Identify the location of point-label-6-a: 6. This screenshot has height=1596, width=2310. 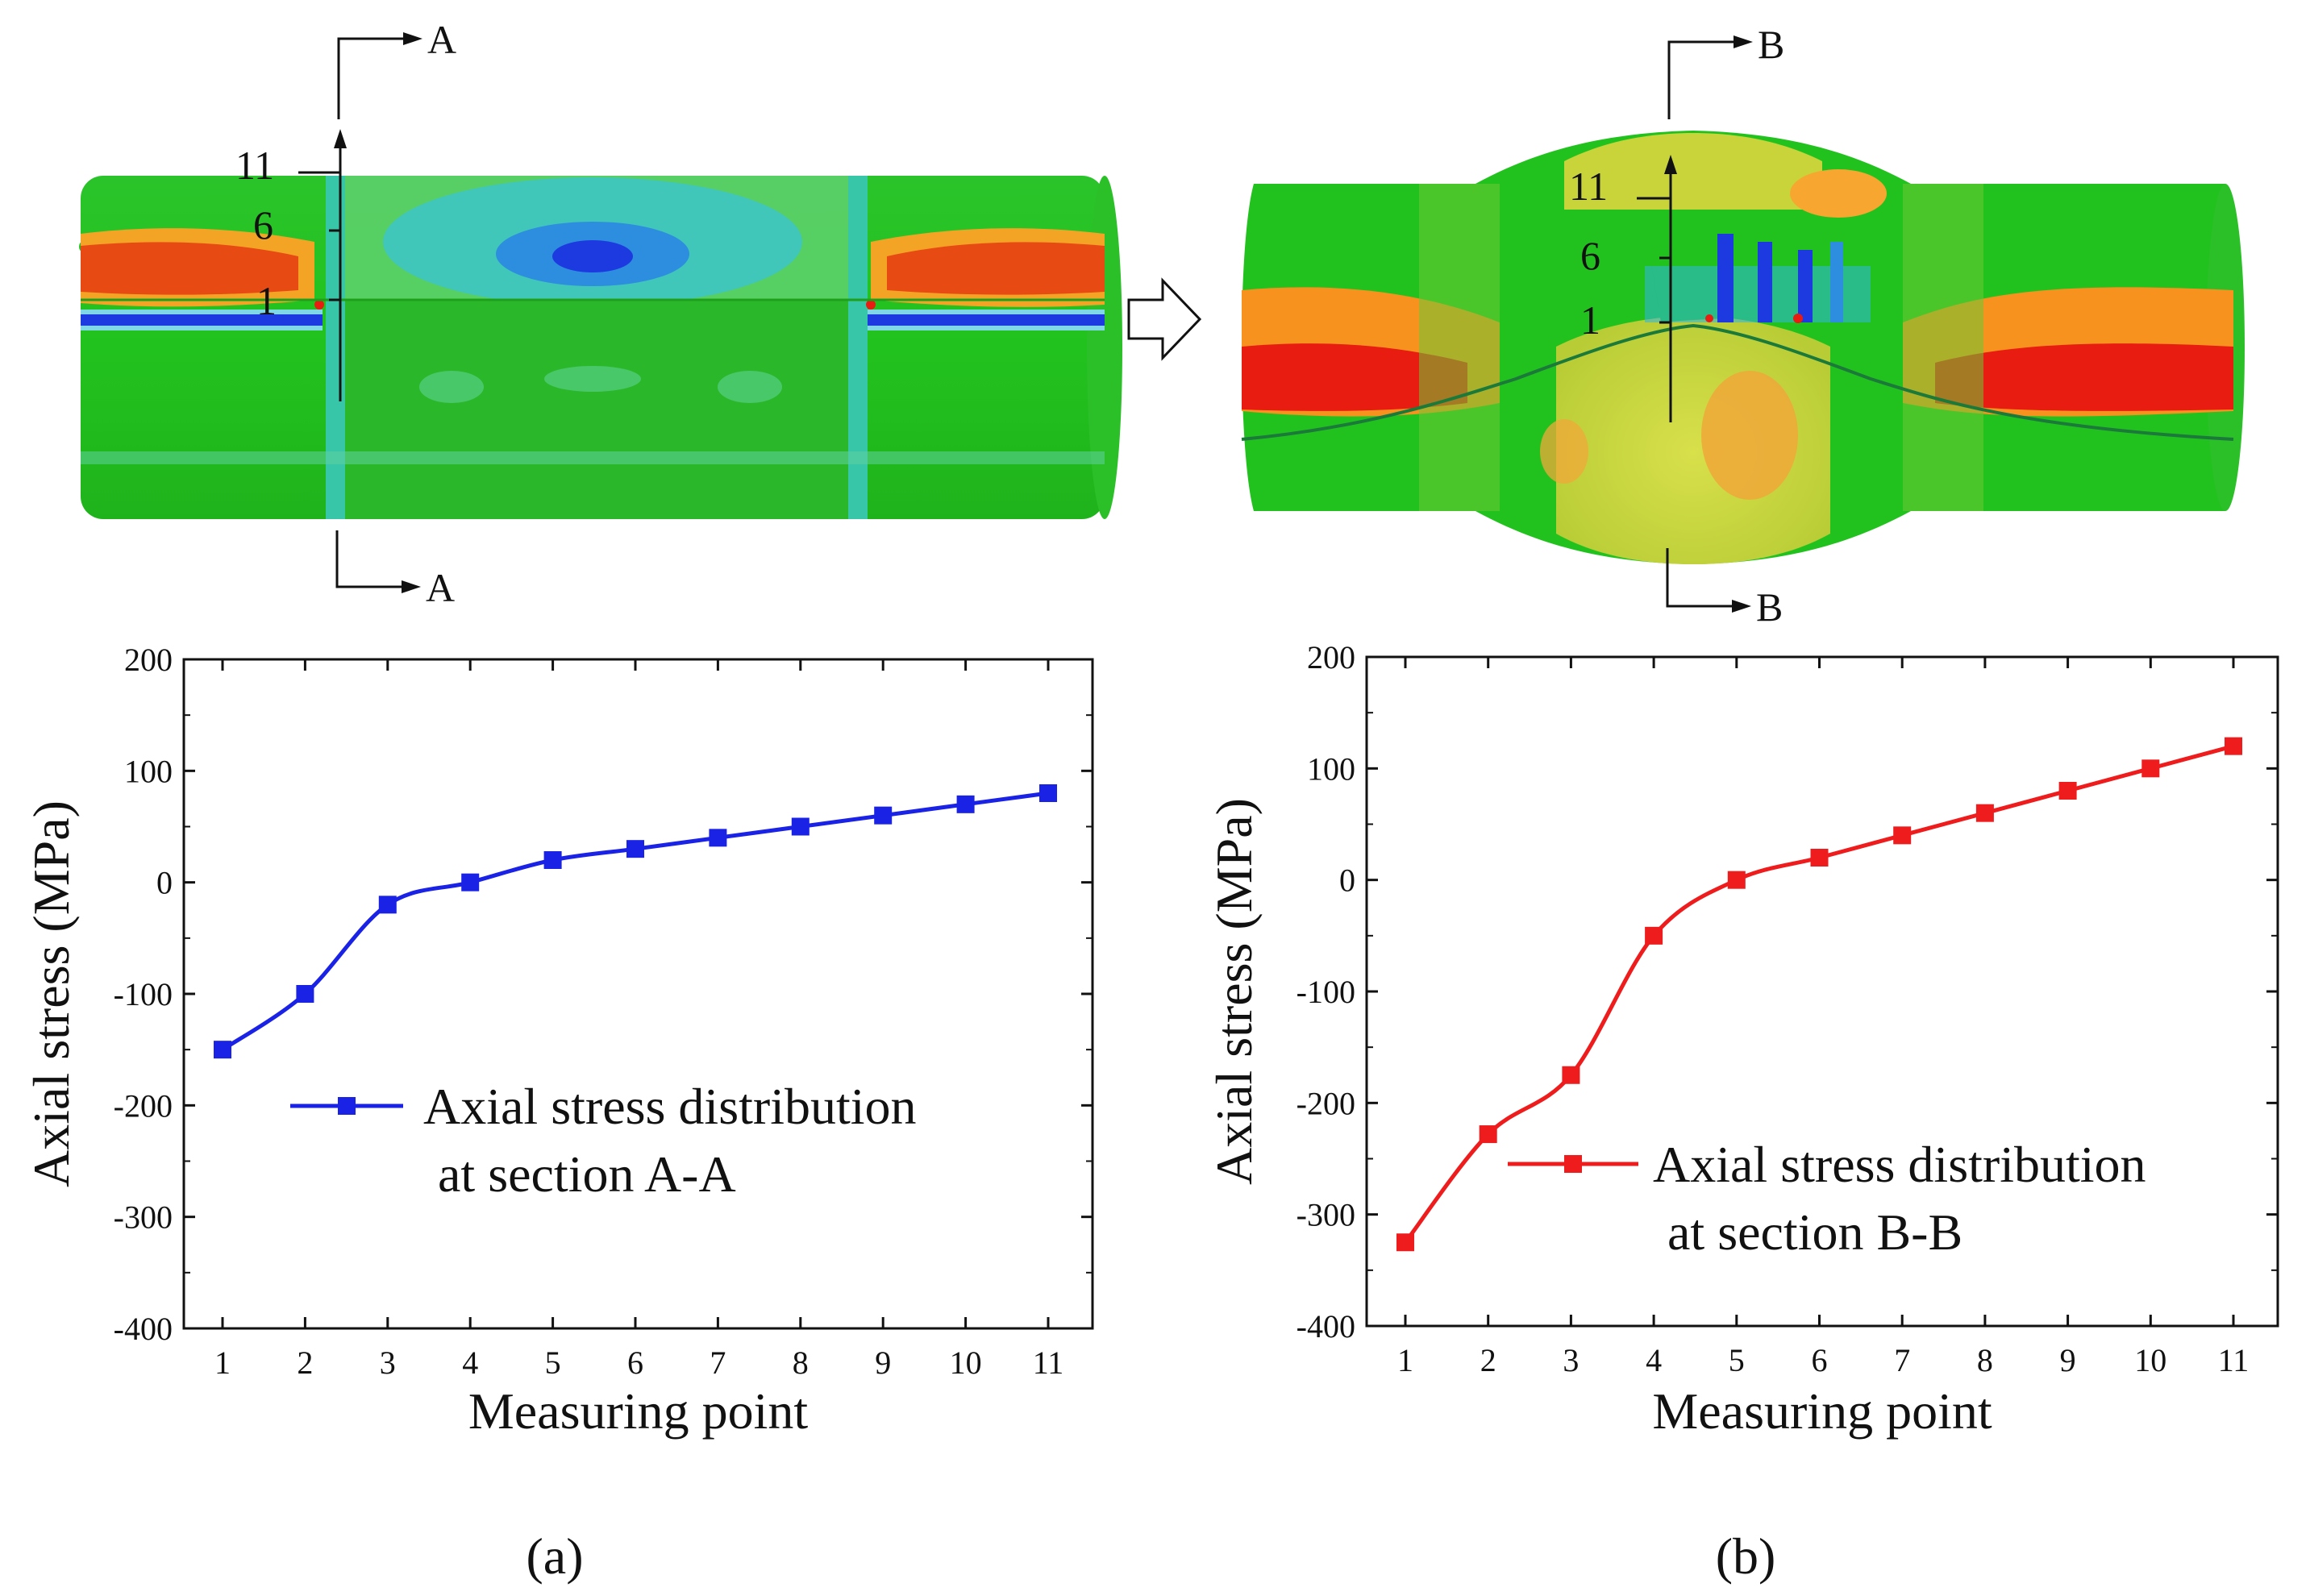
(263, 224).